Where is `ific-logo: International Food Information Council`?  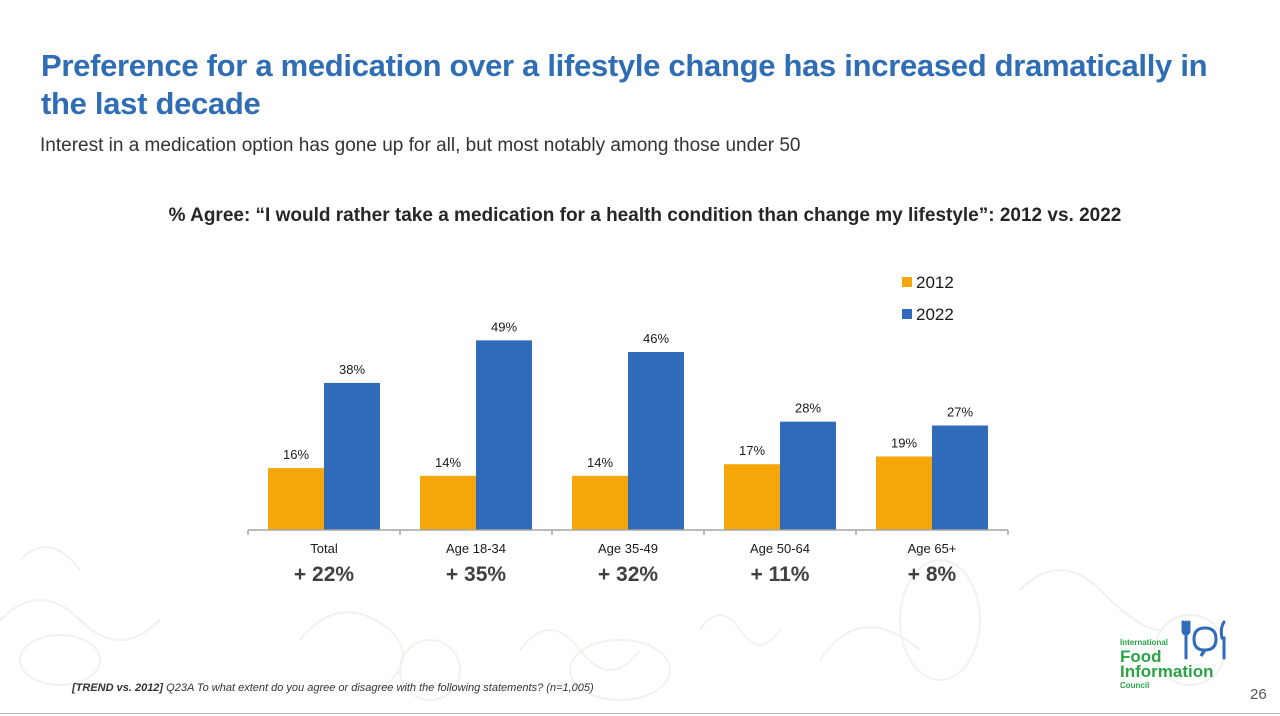 ific-logo: International Food Information Council is located at coordinates (1185, 655).